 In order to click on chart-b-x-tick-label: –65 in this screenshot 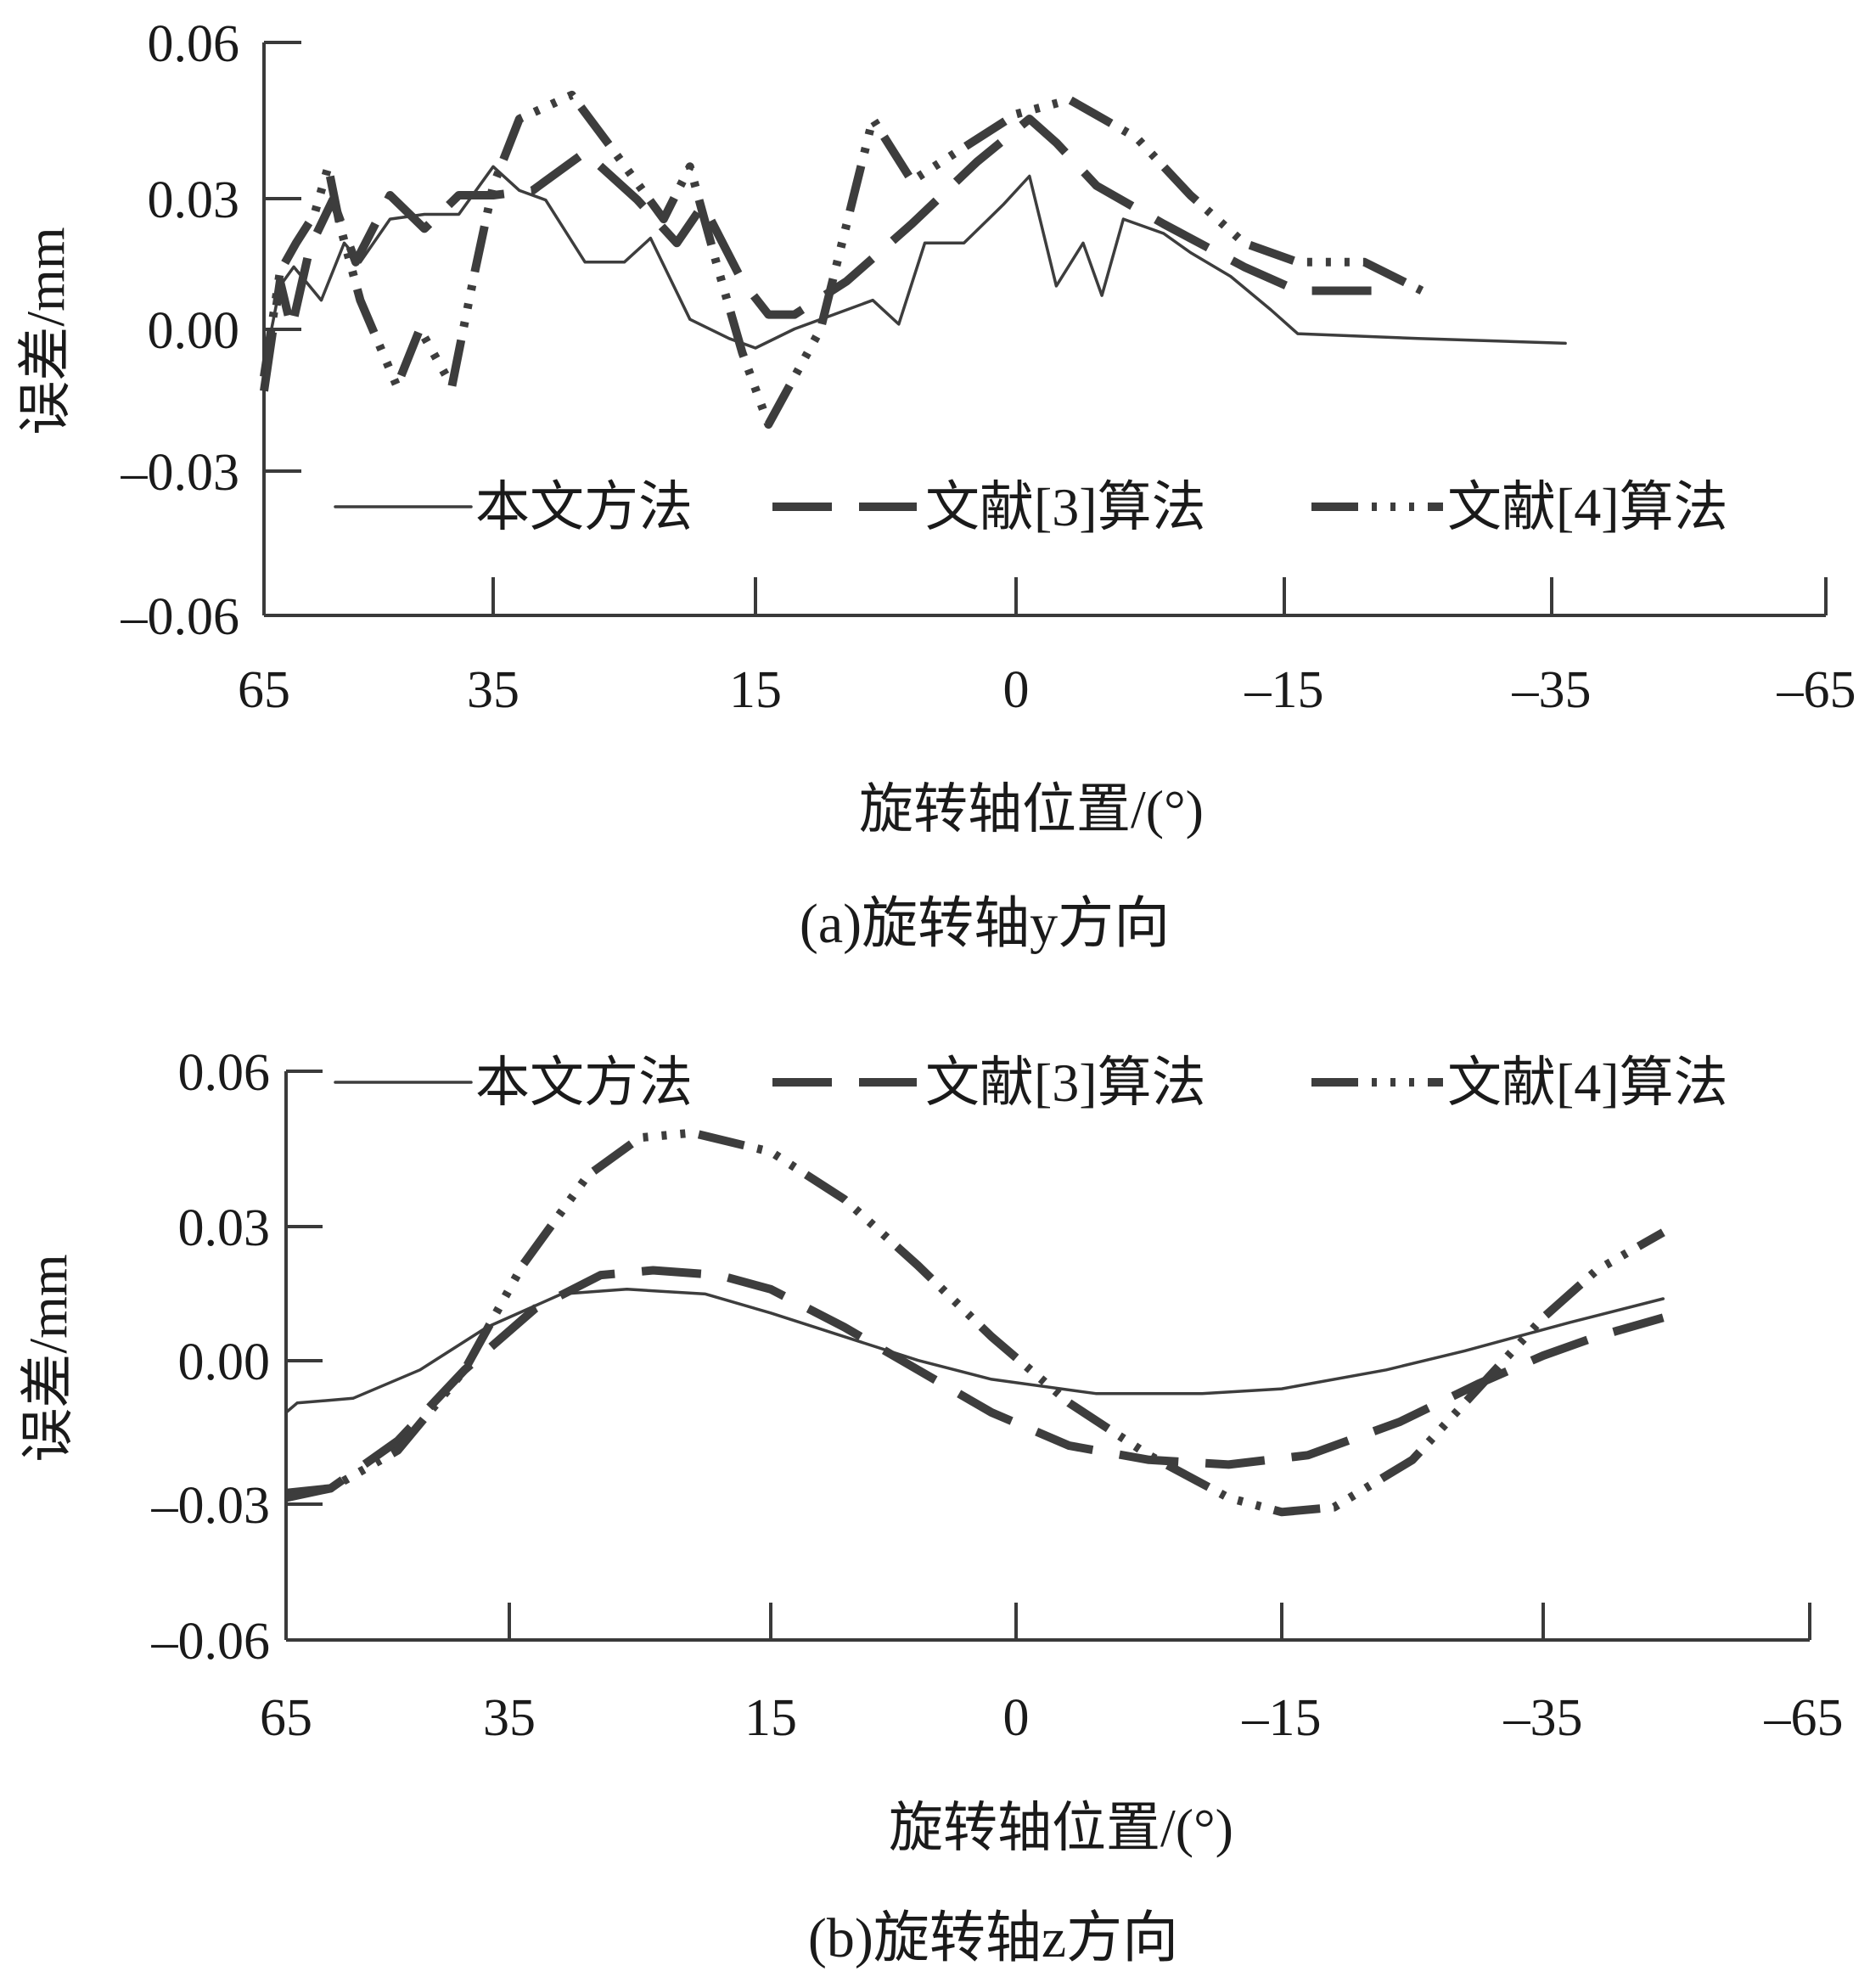, I will do `click(1804, 1718)`.